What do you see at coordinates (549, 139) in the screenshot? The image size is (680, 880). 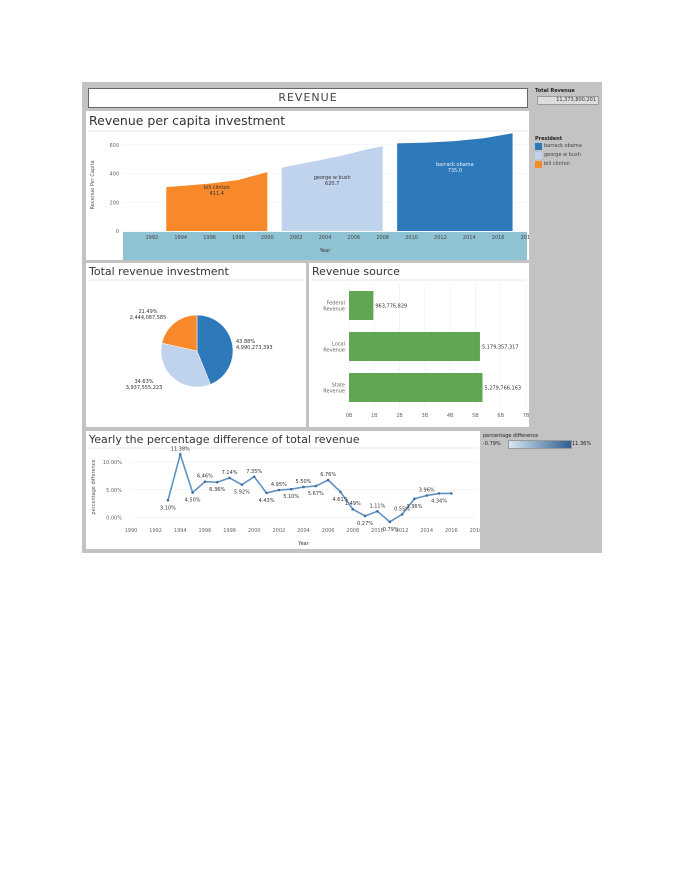 I see `president-legend-title: President` at bounding box center [549, 139].